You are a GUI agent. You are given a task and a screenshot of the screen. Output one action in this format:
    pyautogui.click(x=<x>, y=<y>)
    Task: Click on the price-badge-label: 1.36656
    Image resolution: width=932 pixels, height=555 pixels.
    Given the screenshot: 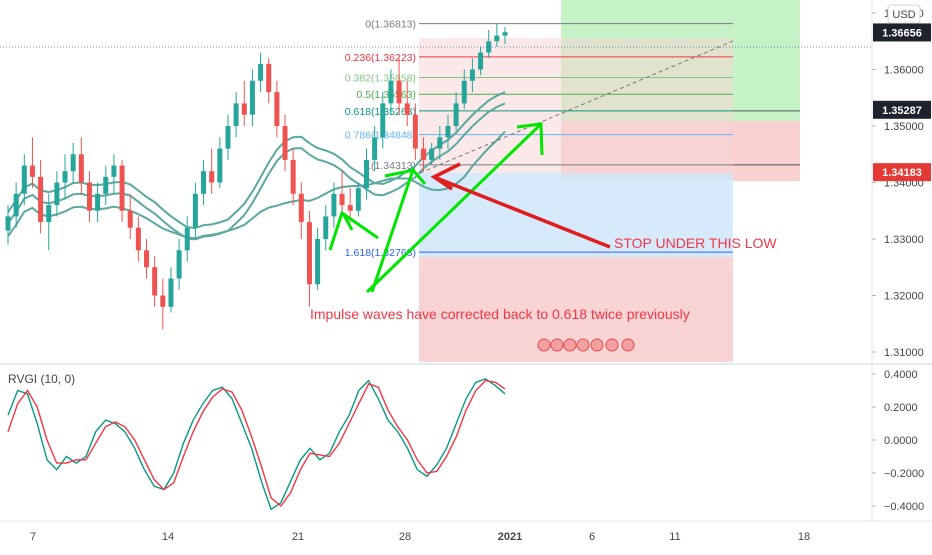 What is the action you would take?
    pyautogui.click(x=902, y=33)
    